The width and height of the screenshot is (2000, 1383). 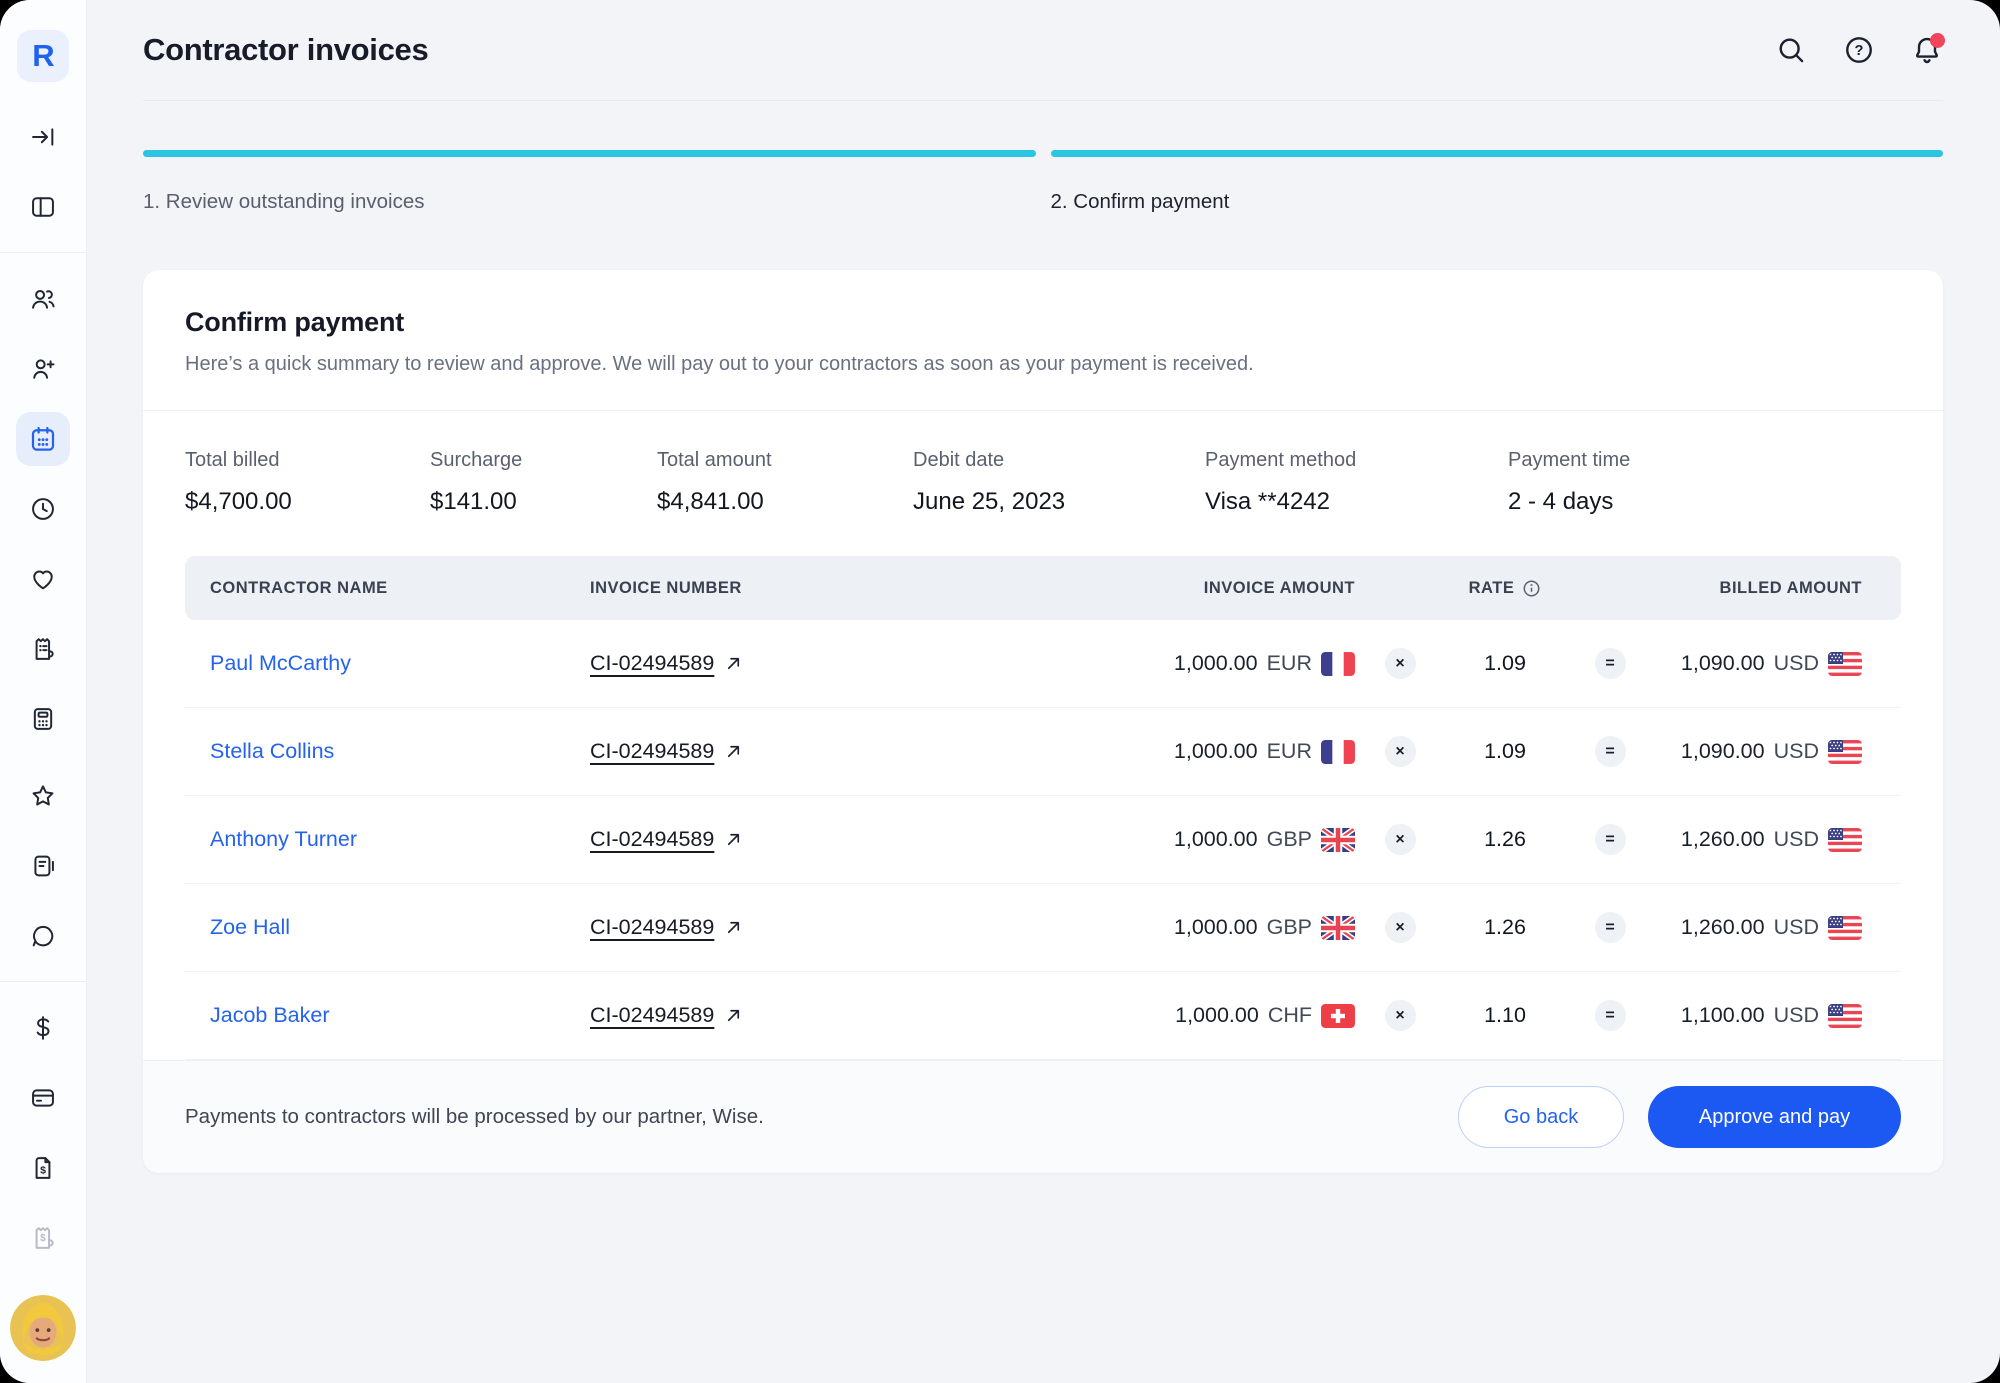 What do you see at coordinates (43, 936) in the screenshot?
I see `chat-icon` at bounding box center [43, 936].